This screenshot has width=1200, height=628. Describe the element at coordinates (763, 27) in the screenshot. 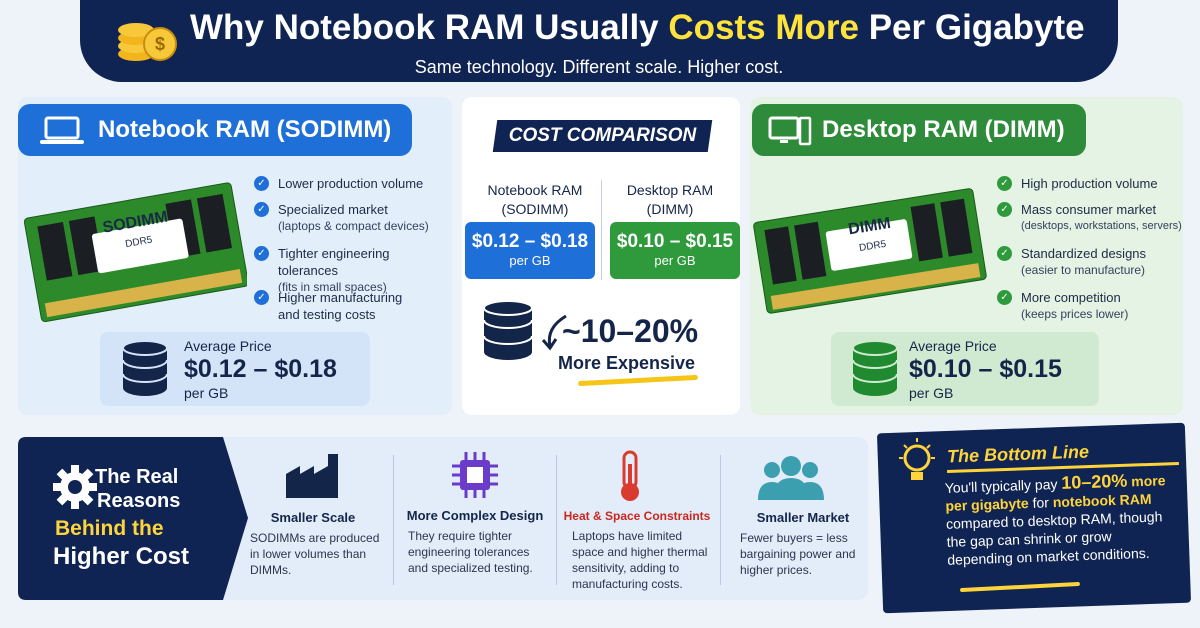

I see `title-highlight: Costs More` at that location.